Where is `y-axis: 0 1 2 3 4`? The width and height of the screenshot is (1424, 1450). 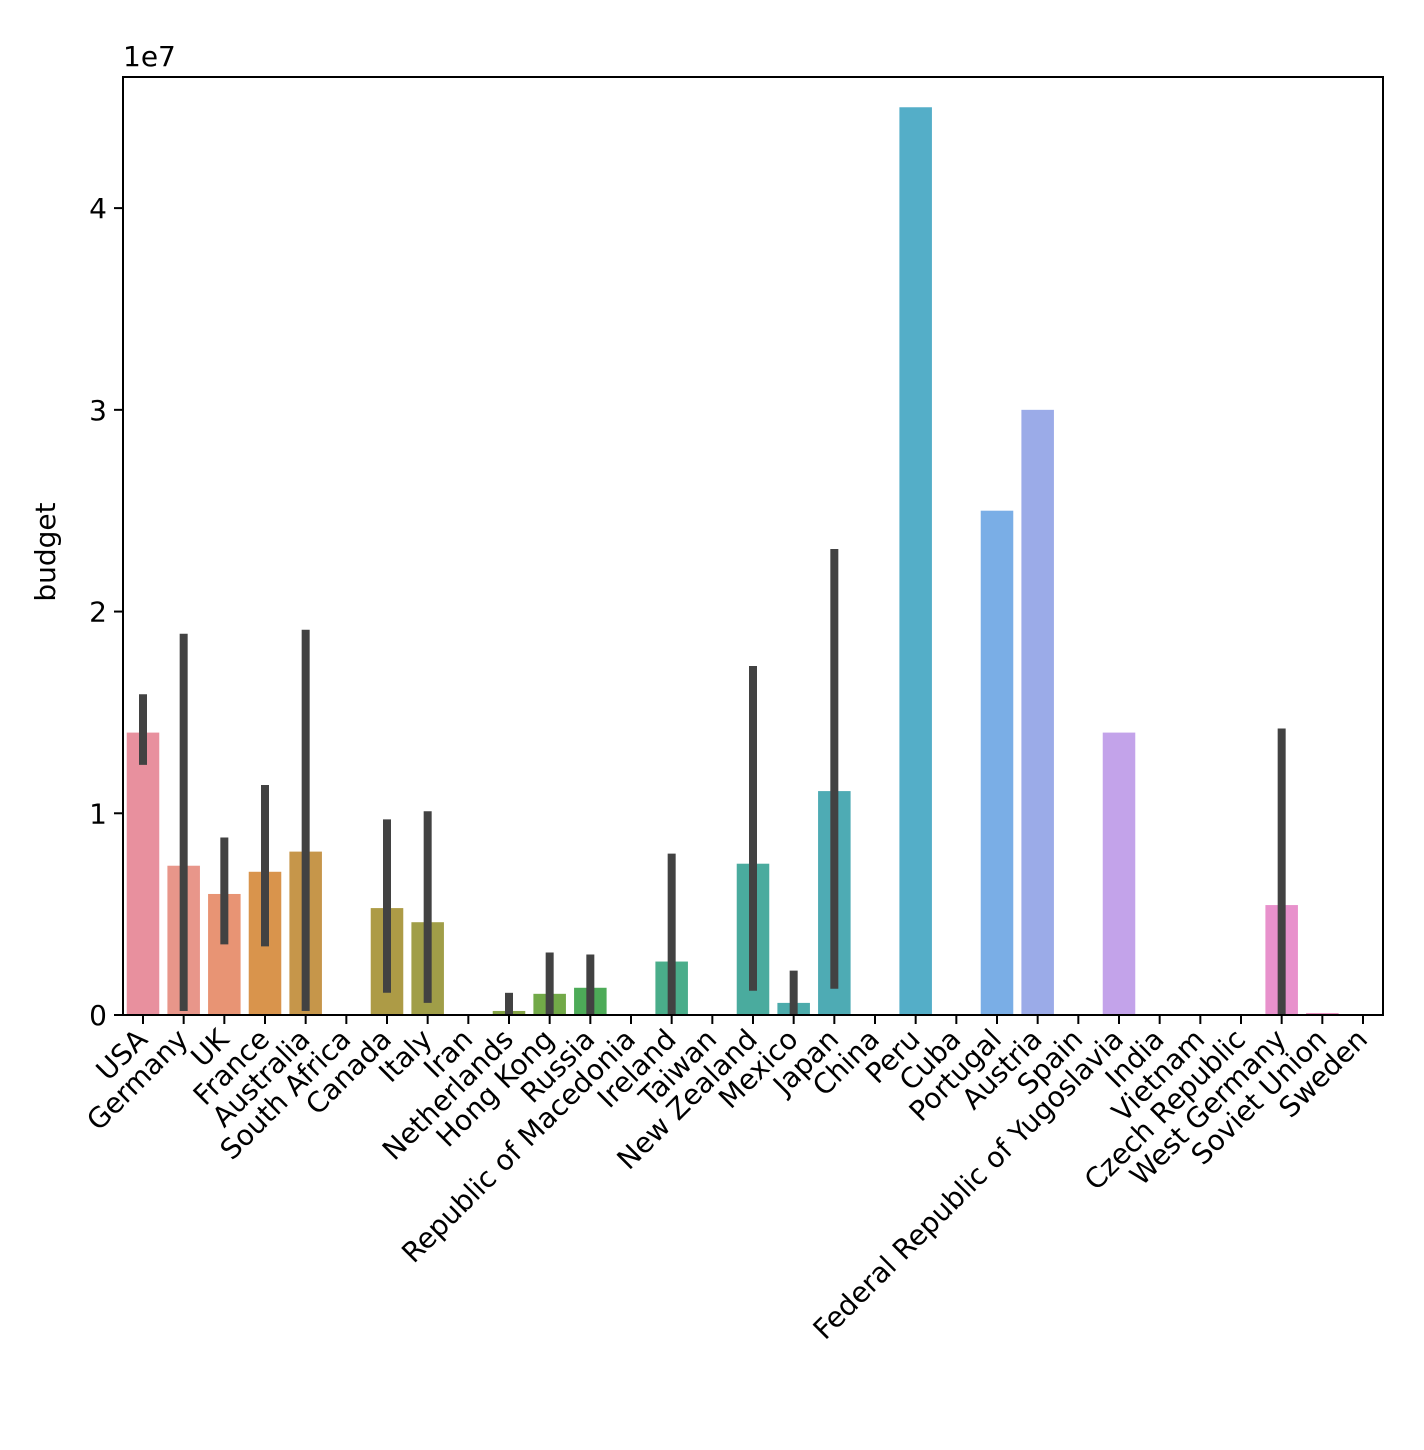
y-axis: 0 1 2 3 4 is located at coordinates (106, 612).